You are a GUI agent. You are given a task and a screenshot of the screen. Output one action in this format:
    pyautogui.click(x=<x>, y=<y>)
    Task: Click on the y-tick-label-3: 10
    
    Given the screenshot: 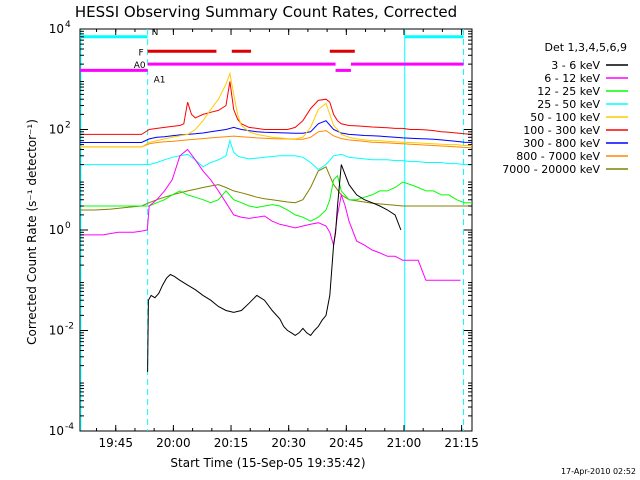 What is the action you would take?
    pyautogui.click(x=56, y=130)
    